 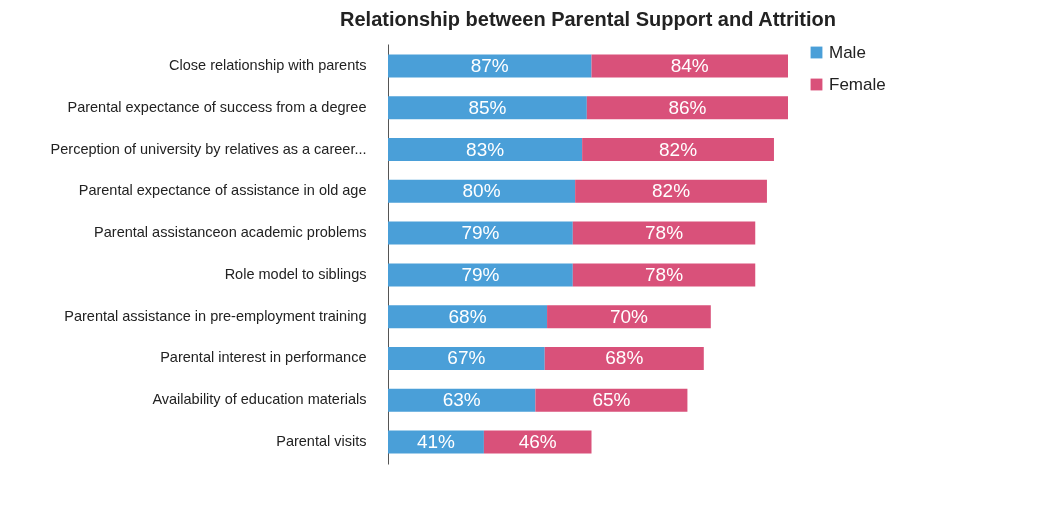 What do you see at coordinates (321, 441) in the screenshot?
I see `y-tick-label: Parental visits` at bounding box center [321, 441].